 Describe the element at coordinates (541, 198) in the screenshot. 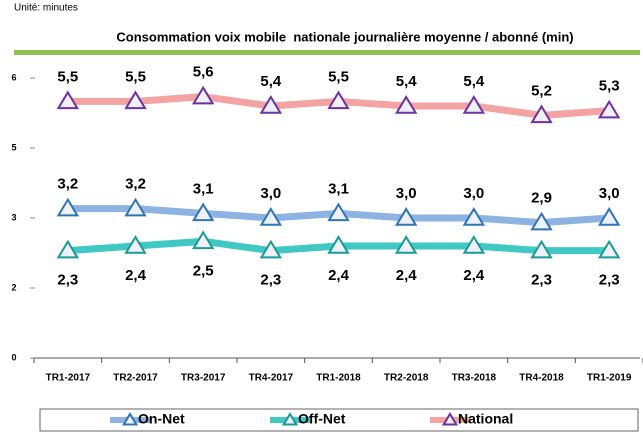

I see `value-label: 2,9` at that location.